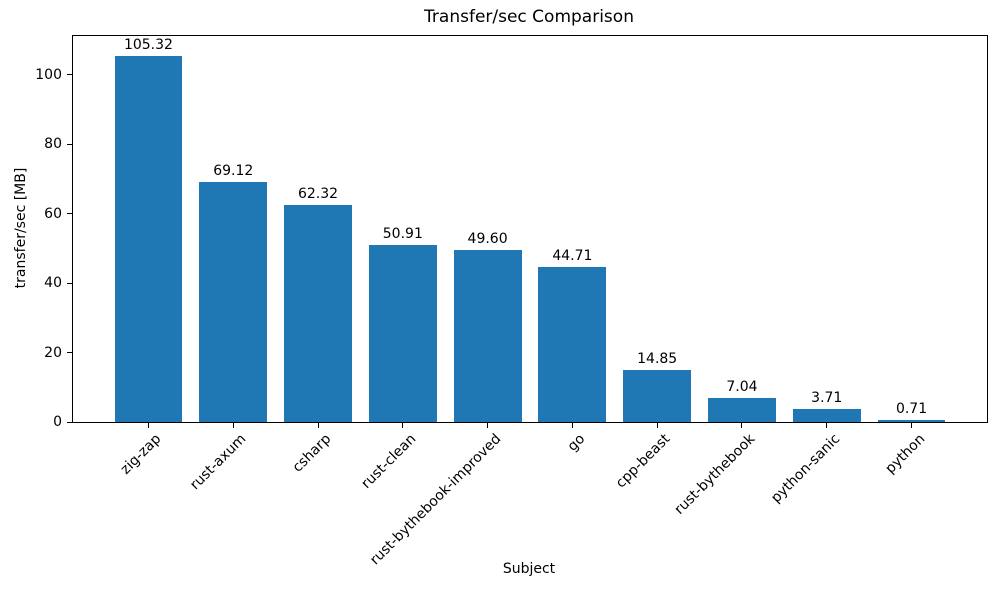 The image size is (1000, 600). What do you see at coordinates (911, 408) in the screenshot?
I see `bar-value-label: 0.71` at bounding box center [911, 408].